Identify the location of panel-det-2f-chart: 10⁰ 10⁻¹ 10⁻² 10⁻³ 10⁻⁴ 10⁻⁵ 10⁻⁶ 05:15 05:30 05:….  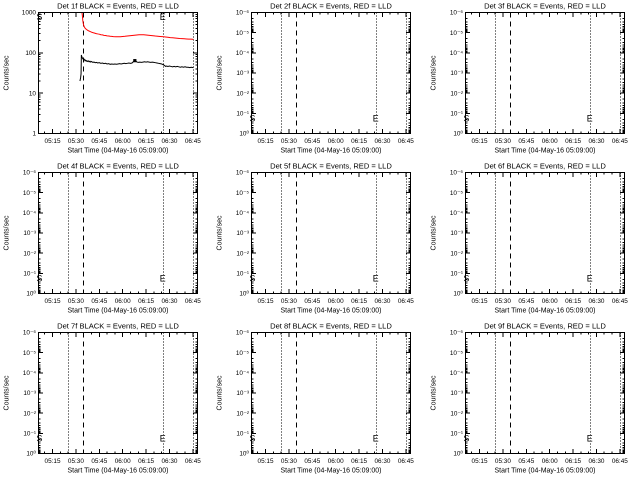
(316, 78).